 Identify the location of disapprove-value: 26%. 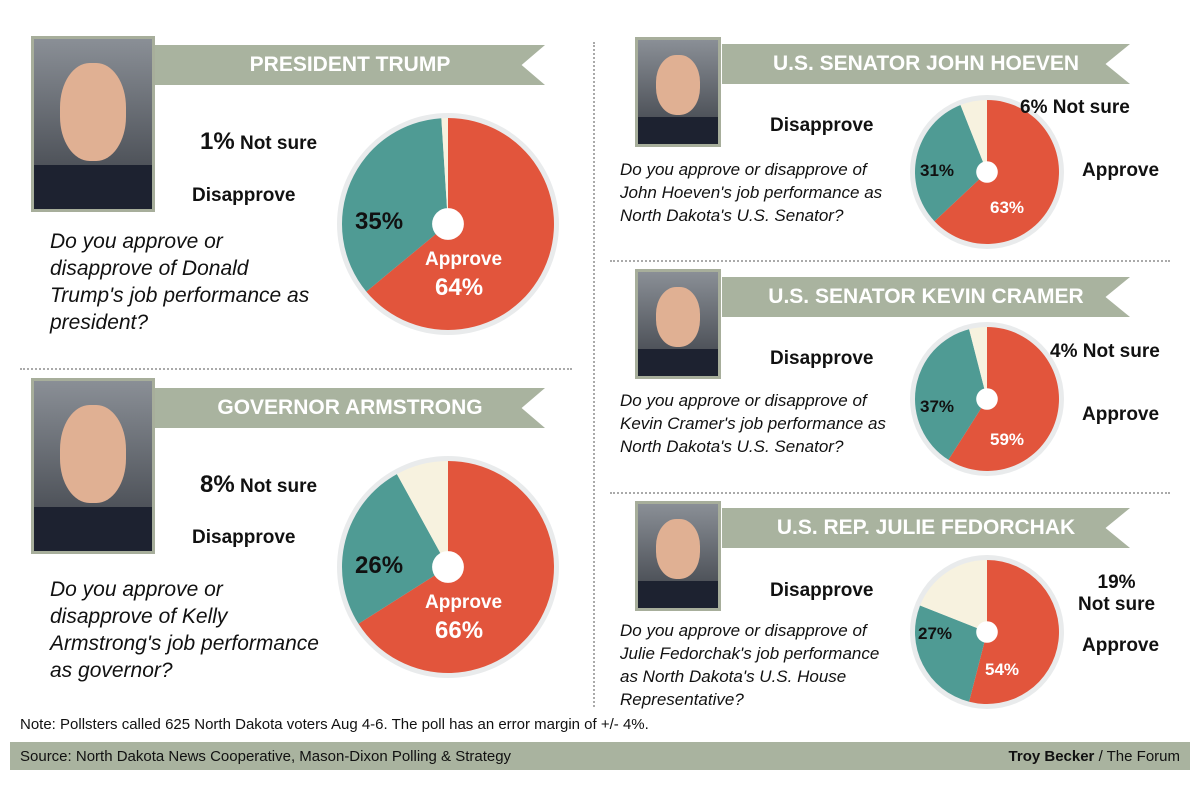
(379, 565).